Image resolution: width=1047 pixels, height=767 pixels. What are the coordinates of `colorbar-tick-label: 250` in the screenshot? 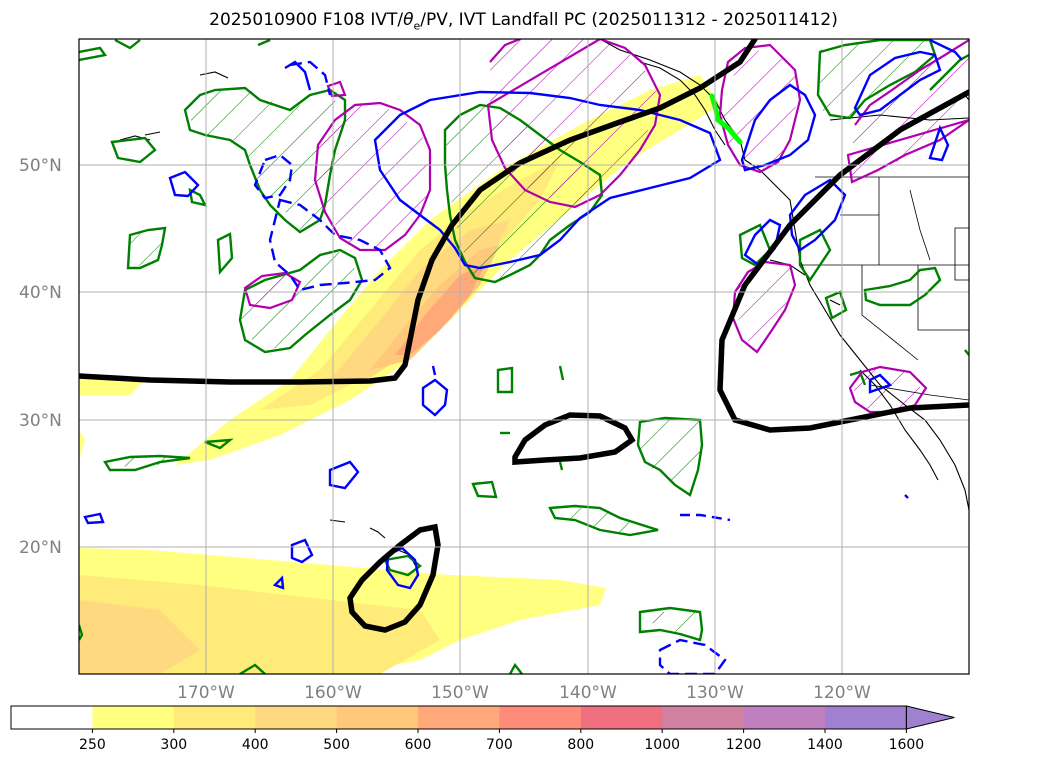 It's located at (92, 745).